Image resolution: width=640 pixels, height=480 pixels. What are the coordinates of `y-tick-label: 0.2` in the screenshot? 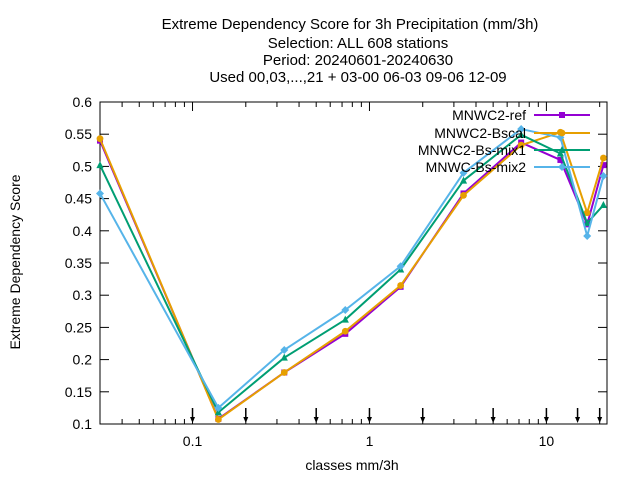 It's located at (83, 360).